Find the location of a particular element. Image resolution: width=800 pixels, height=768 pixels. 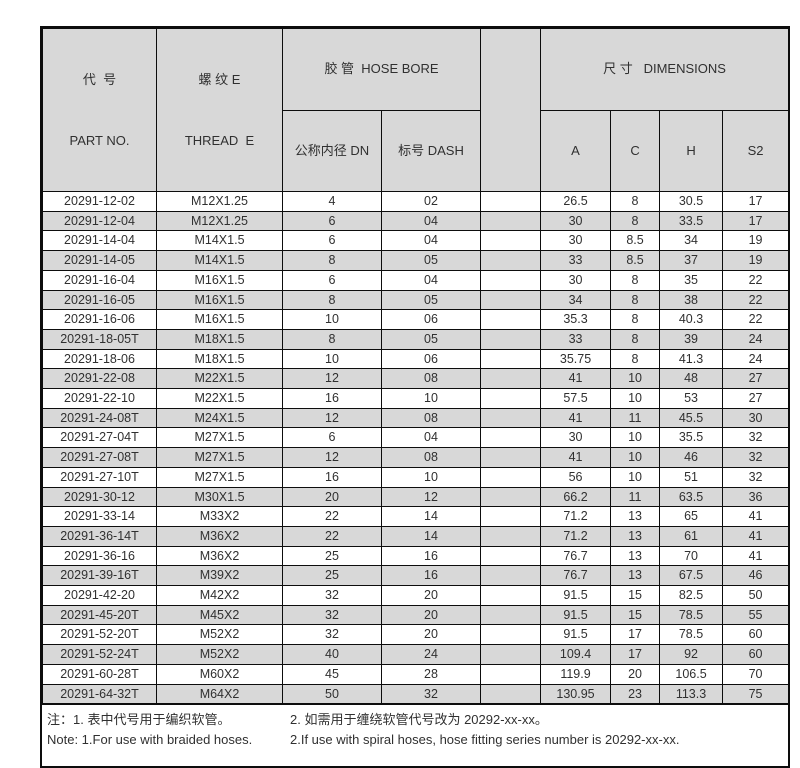

cell-a: 57.5 is located at coordinates (576, 398).